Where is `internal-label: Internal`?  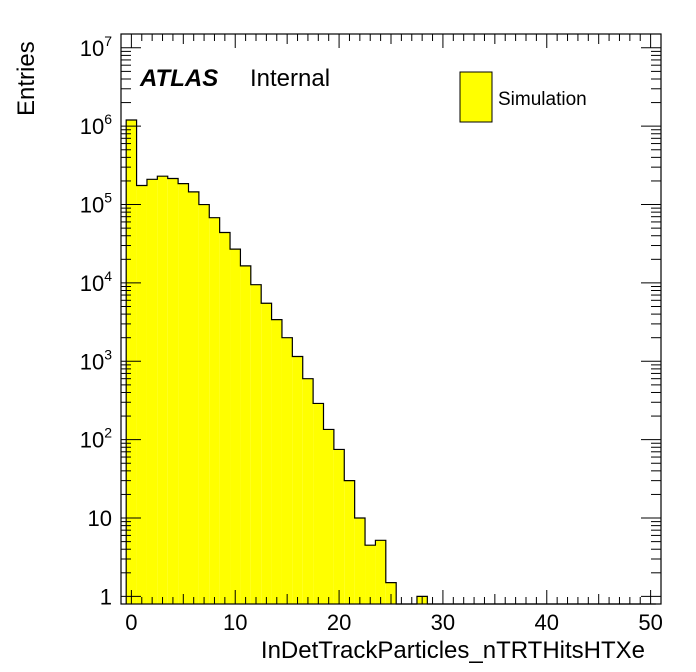
internal-label: Internal is located at coordinates (290, 78).